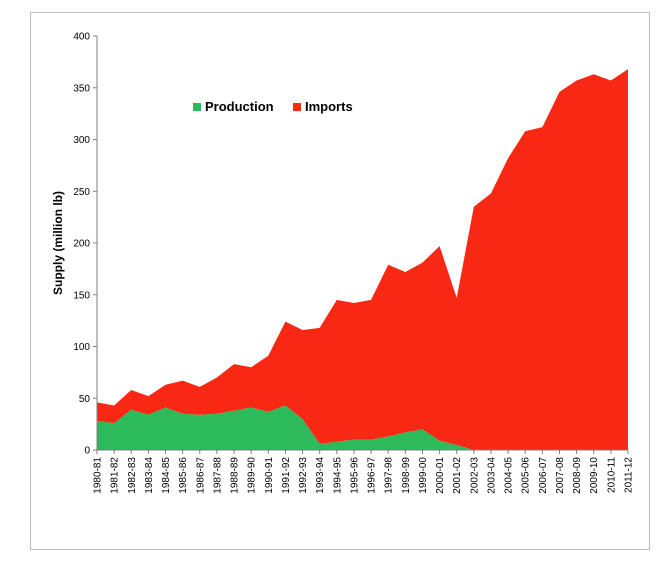  What do you see at coordinates (239, 106) in the screenshot?
I see `legend-label: Production` at bounding box center [239, 106].